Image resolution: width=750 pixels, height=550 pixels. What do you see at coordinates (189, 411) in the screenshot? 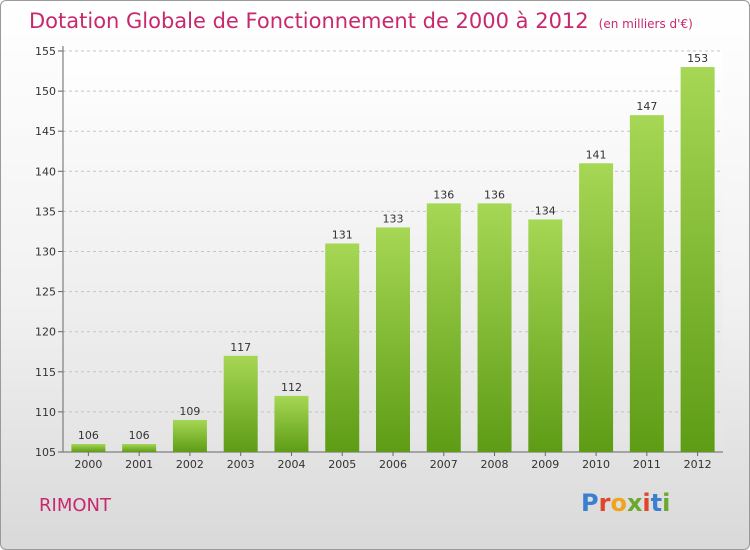
I see `bar-value-label: 109` at bounding box center [189, 411].